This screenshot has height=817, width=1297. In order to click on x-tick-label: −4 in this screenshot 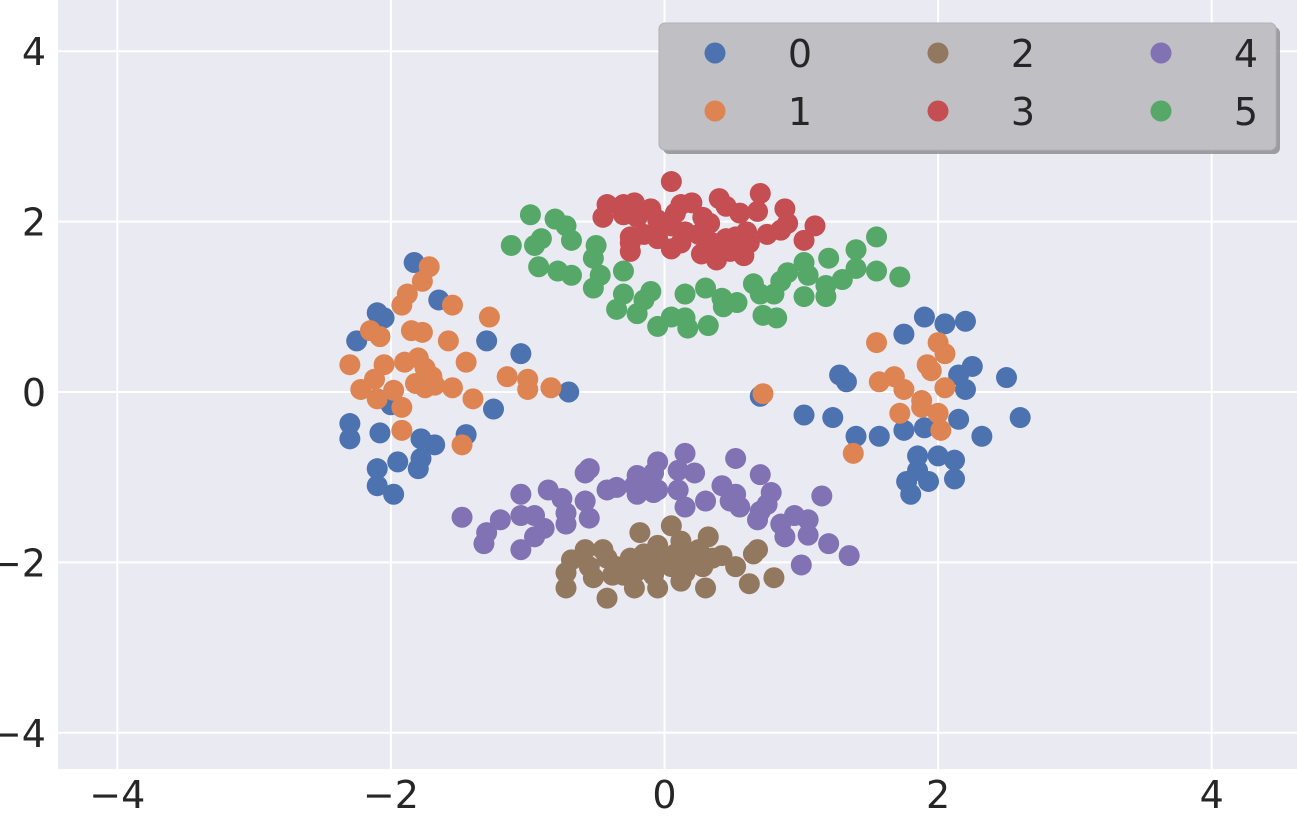, I will do `click(117, 795)`.